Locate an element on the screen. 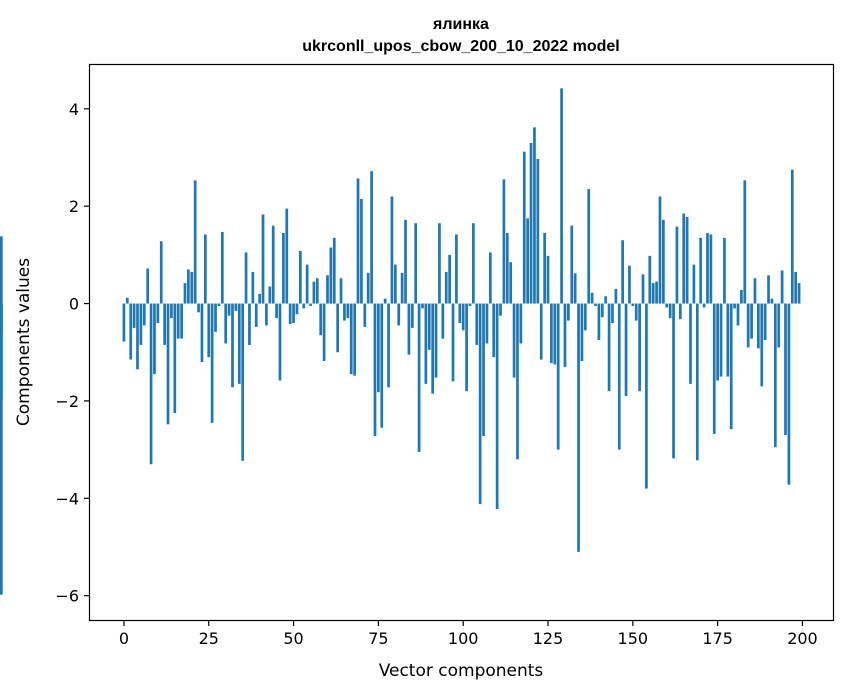  y-tick-label: 2 is located at coordinates (74, 206).